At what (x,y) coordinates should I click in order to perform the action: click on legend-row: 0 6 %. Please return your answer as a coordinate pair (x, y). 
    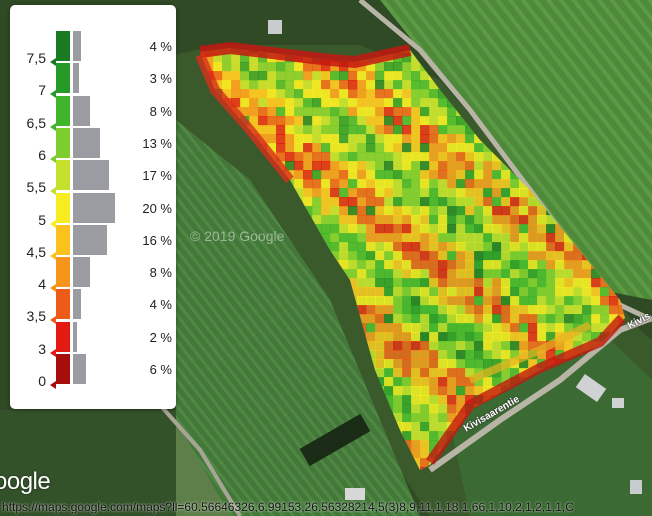
    Looking at the image, I should click on (93, 371).